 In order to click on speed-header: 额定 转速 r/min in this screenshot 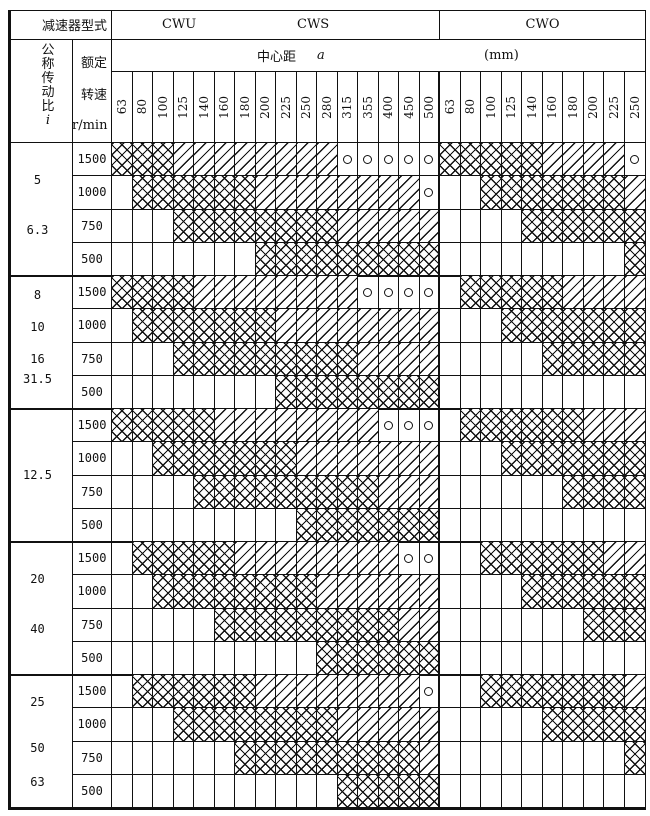, I will do `click(92, 91)`.